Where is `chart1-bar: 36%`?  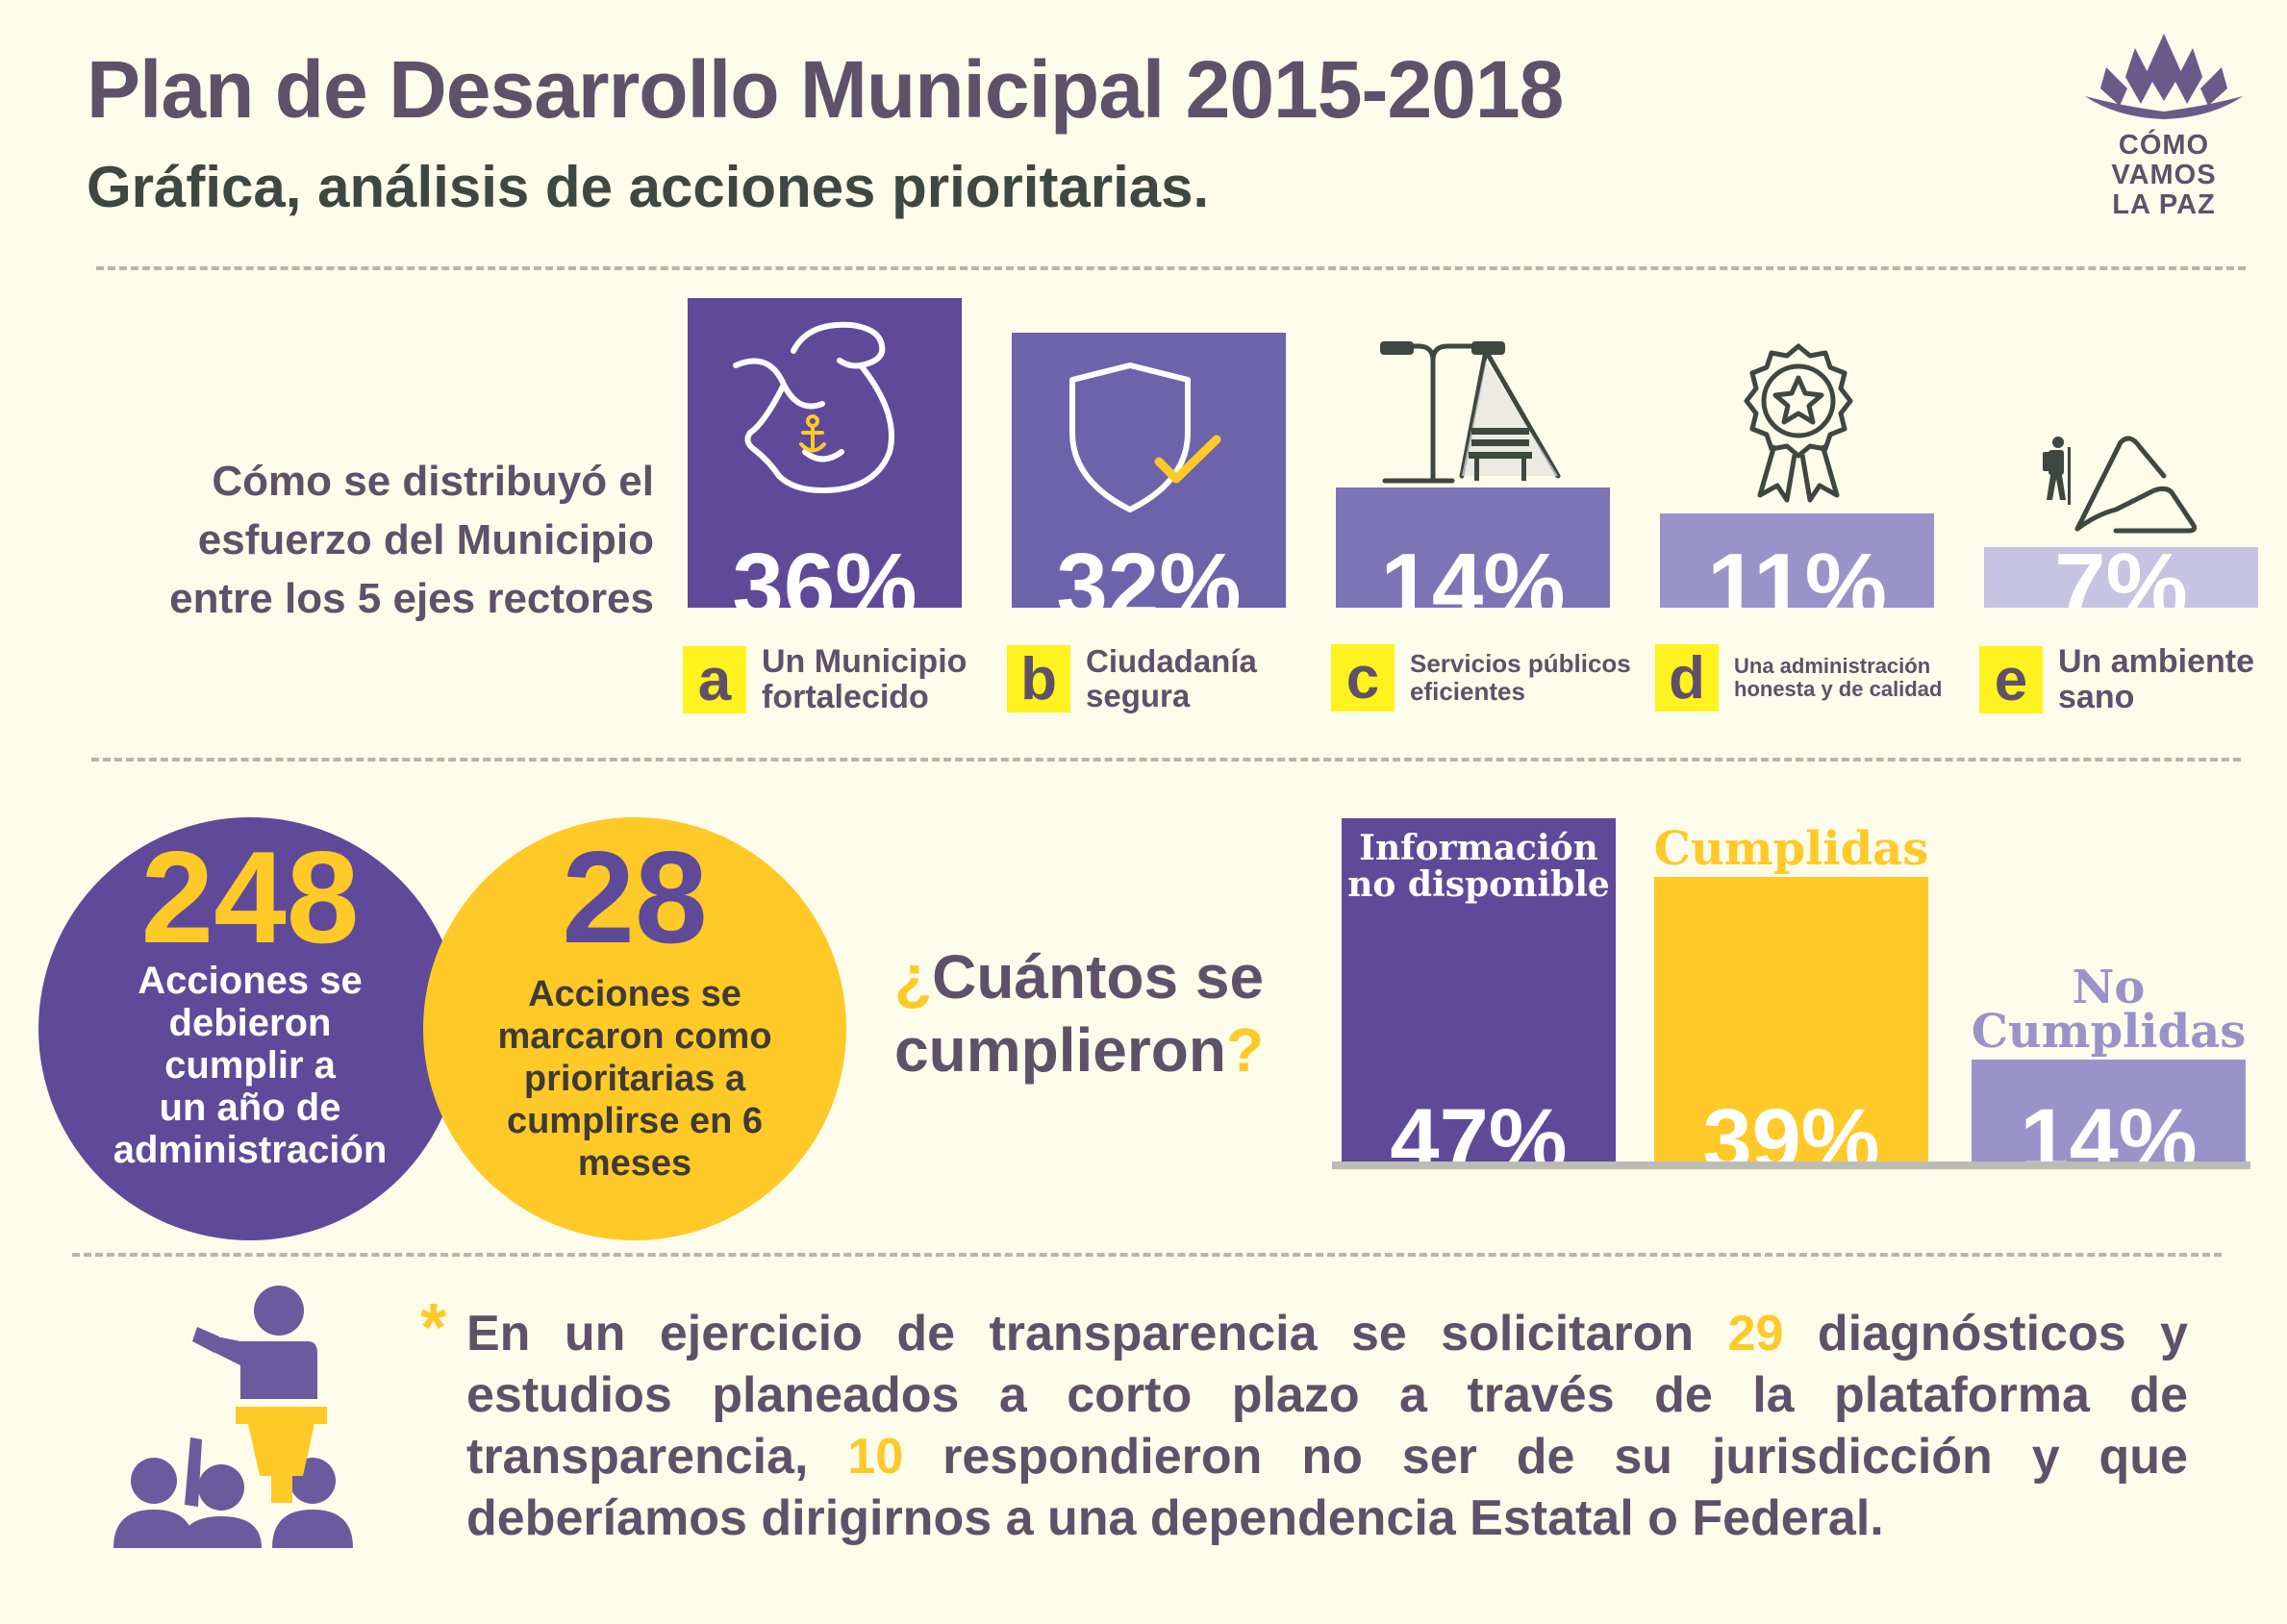
chart1-bar: 36% is located at coordinates (825, 453).